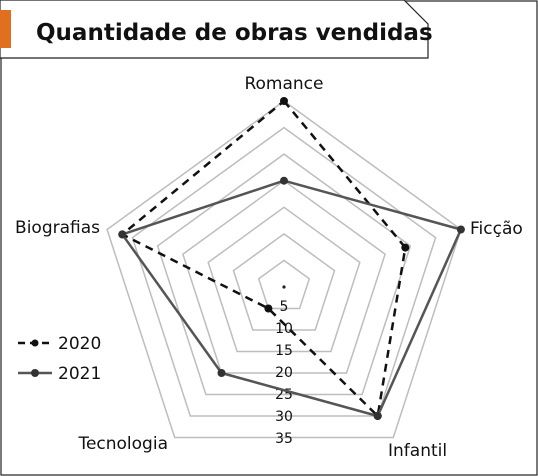 The width and height of the screenshot is (538, 476). Describe the element at coordinates (59, 359) in the screenshot. I see `legend: 2020 2021` at that location.